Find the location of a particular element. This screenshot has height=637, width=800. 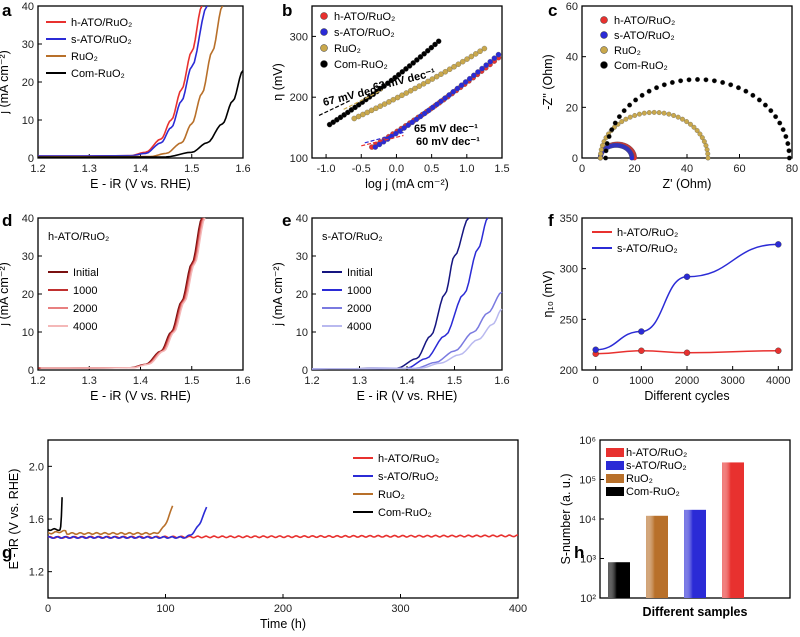

x-tick-label: 1.6 is located at coordinates (242, 381).